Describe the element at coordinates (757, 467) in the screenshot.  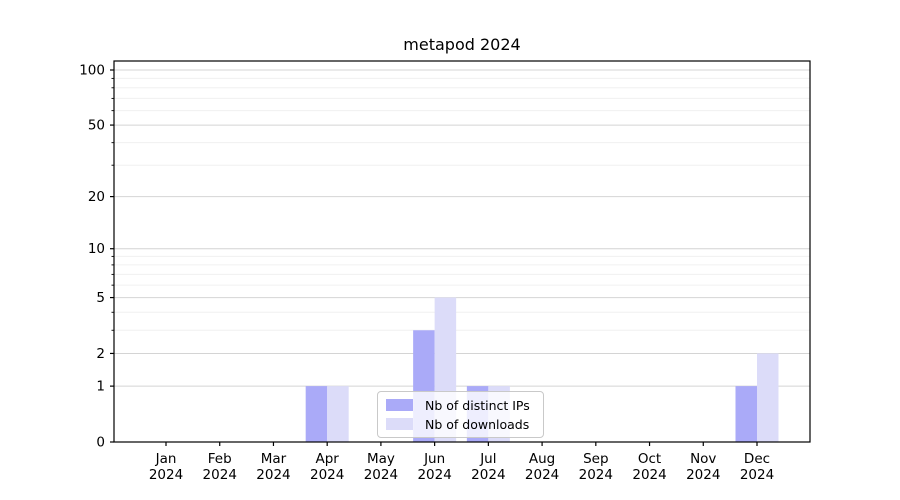
I see `x-tick-label: Dec 2024` at that location.